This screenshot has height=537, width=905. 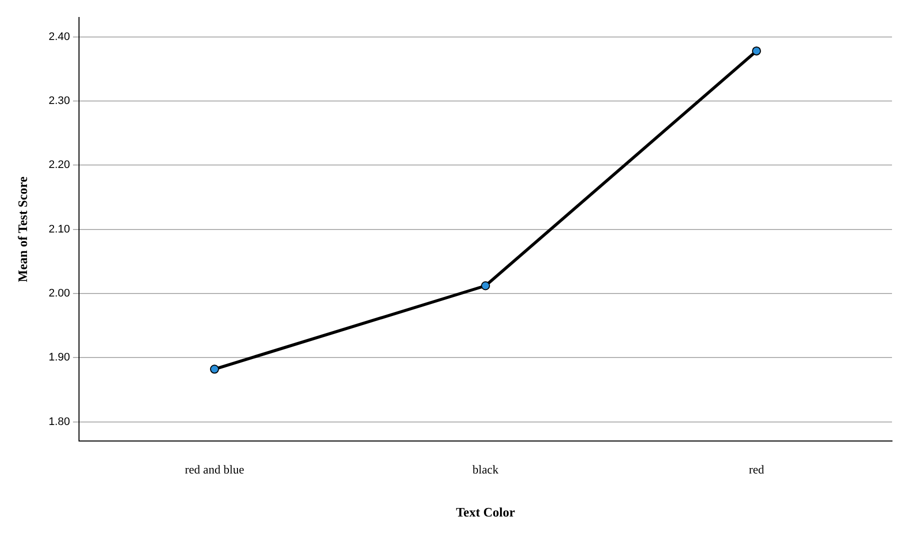 I want to click on y-tick-label: 1.90, so click(x=59, y=358).